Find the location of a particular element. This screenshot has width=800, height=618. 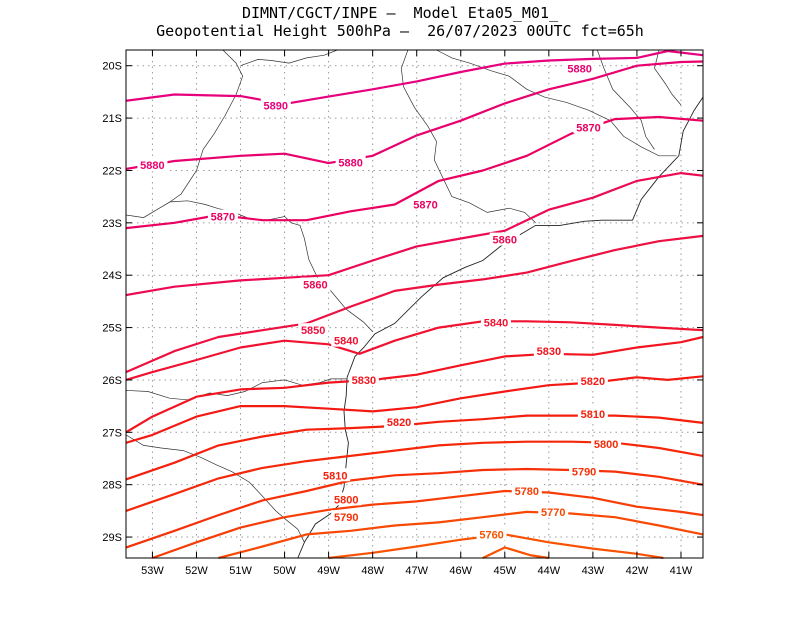

lon-tick-label: 42W is located at coordinates (637, 571).